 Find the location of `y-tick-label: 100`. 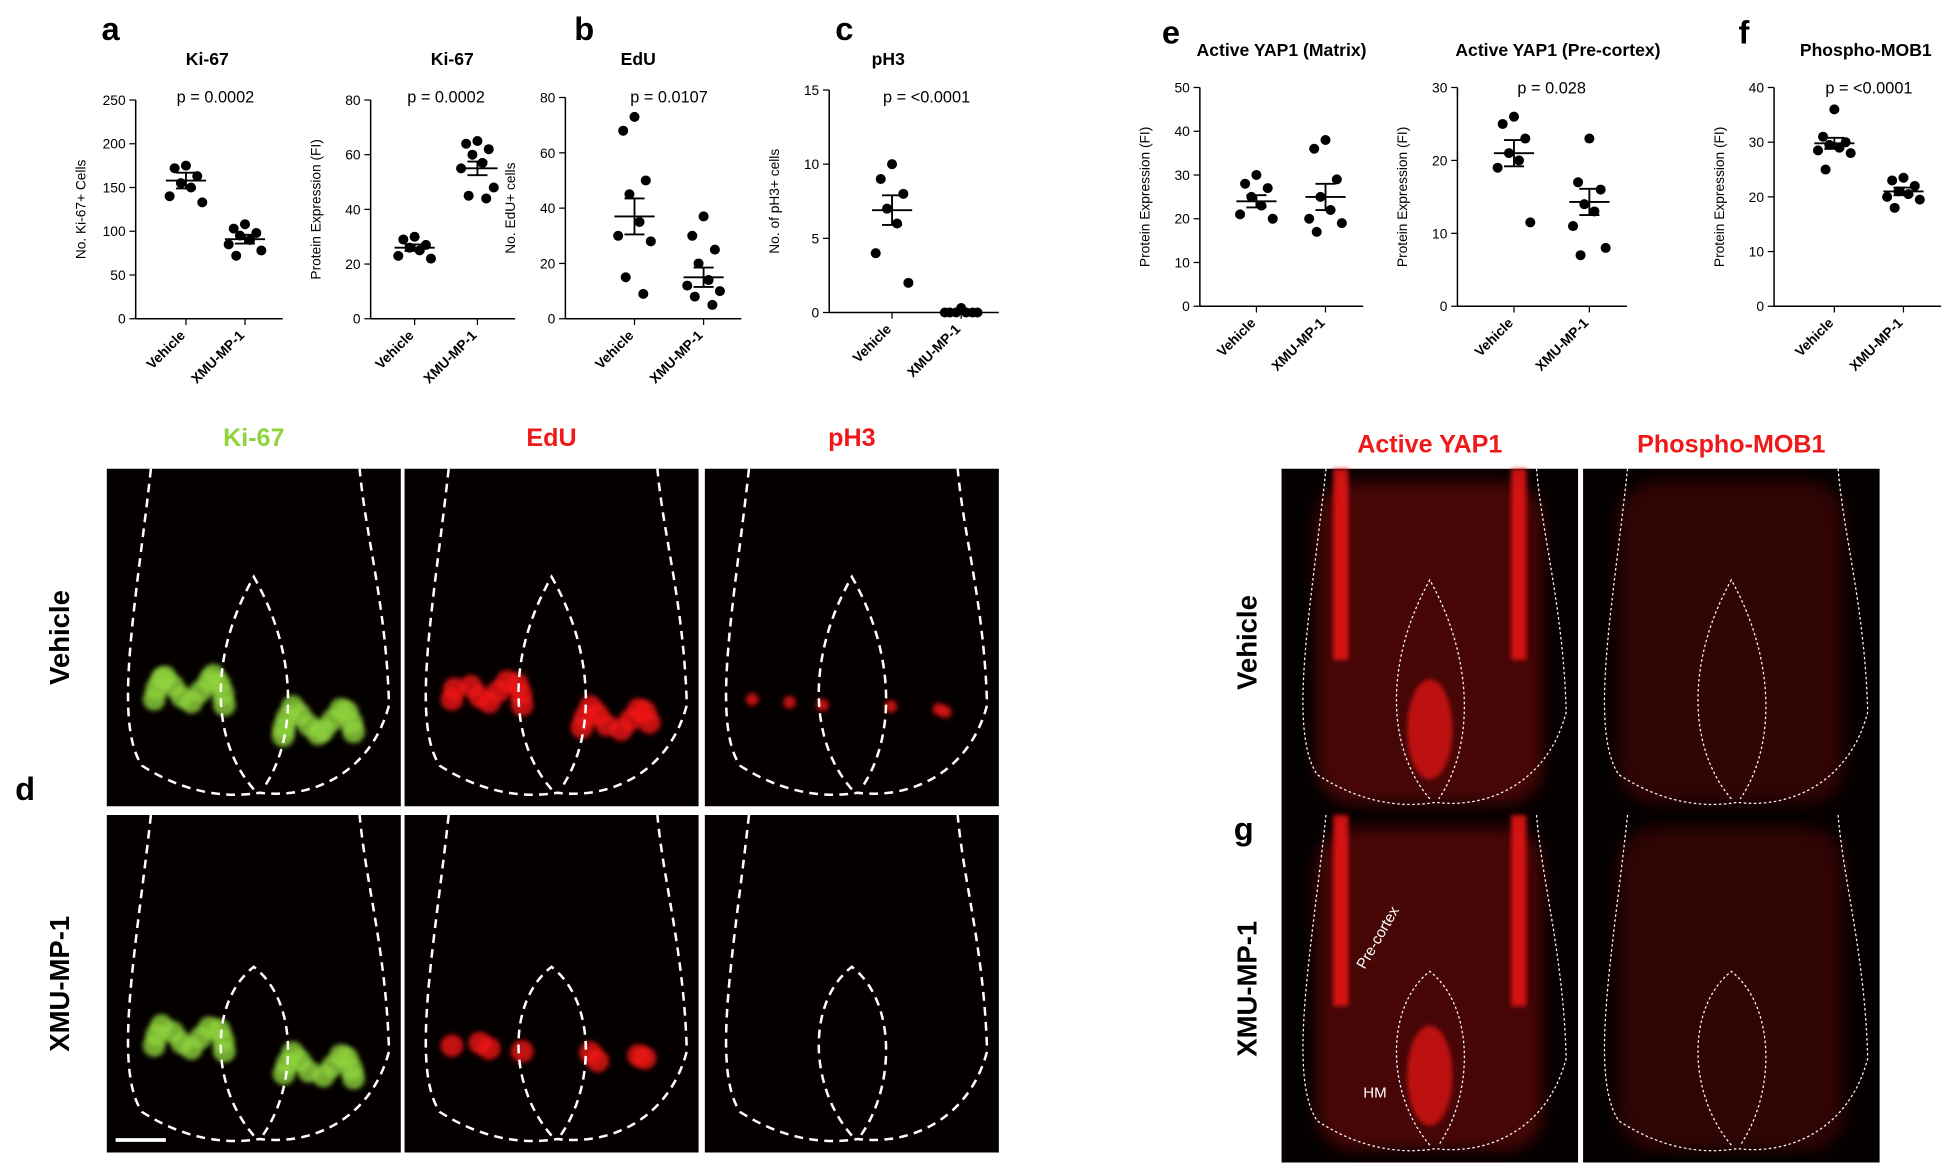

y-tick-label: 100 is located at coordinates (114, 231).